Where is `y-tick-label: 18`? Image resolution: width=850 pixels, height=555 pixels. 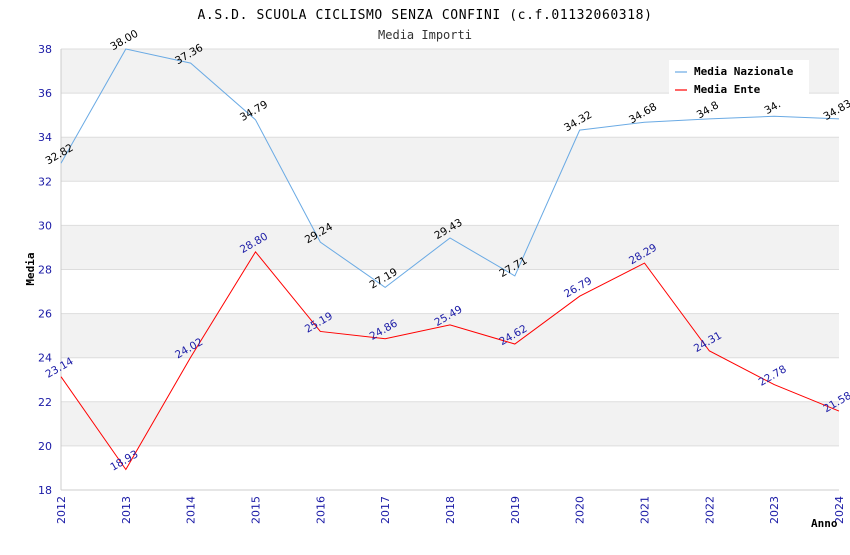
y-tick-label: 18 is located at coordinates (45, 490).